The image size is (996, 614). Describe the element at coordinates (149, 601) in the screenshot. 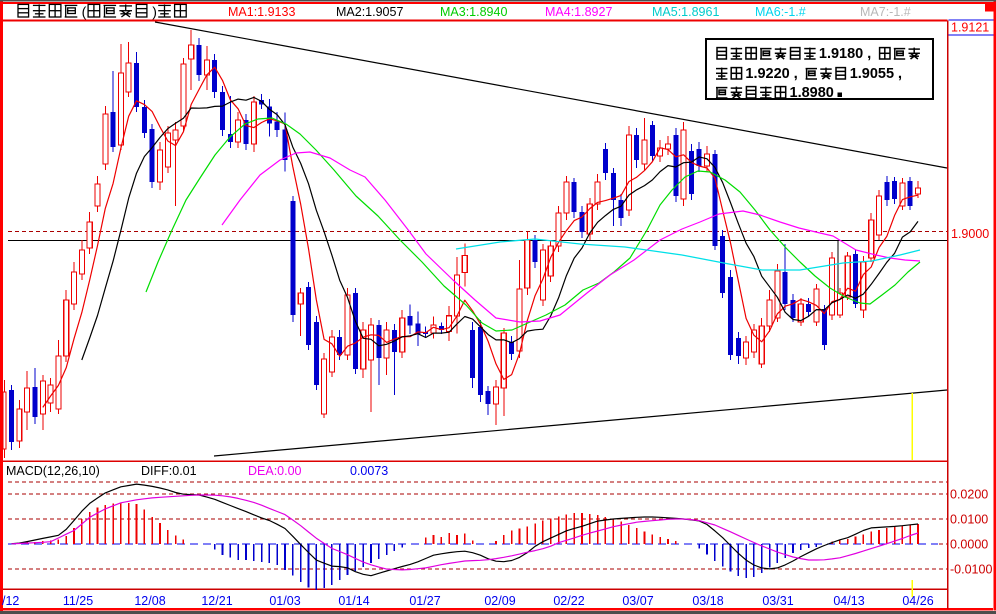

I see `svg-text: 12/08` at that location.